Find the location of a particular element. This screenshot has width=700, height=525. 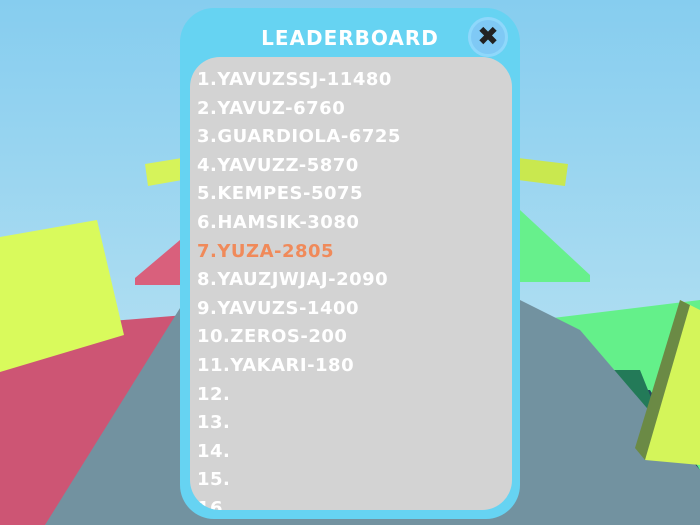

close-button: ✖ is located at coordinates (488, 37).